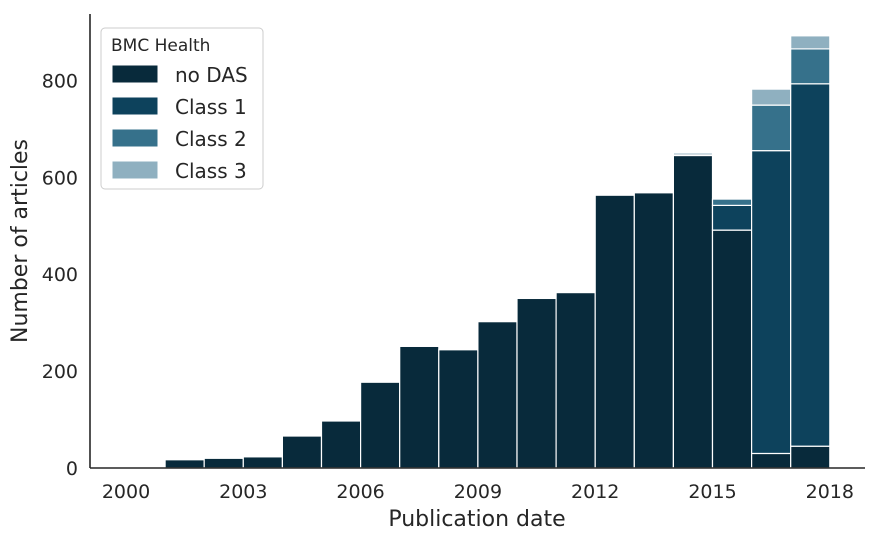 The height and width of the screenshot is (540, 881). I want to click on legend-label: Class 2, so click(211, 139).